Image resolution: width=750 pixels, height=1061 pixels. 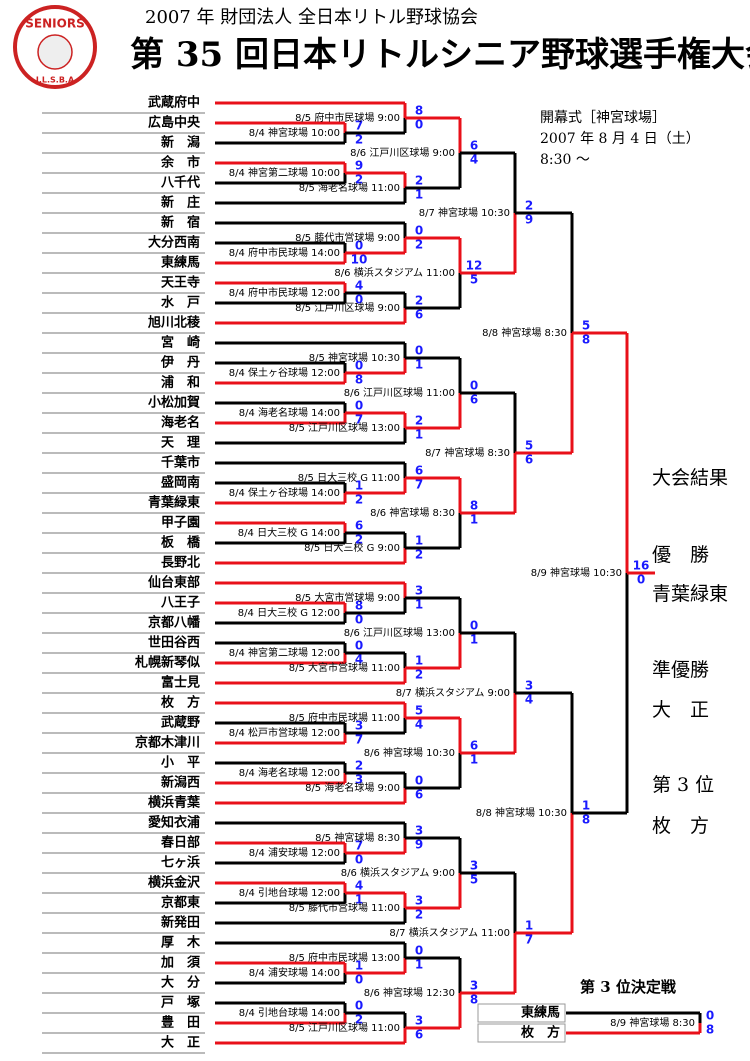 I want to click on organizer: 2007 年 財団法人 全日本リトル野球協会, so click(x=311, y=17).